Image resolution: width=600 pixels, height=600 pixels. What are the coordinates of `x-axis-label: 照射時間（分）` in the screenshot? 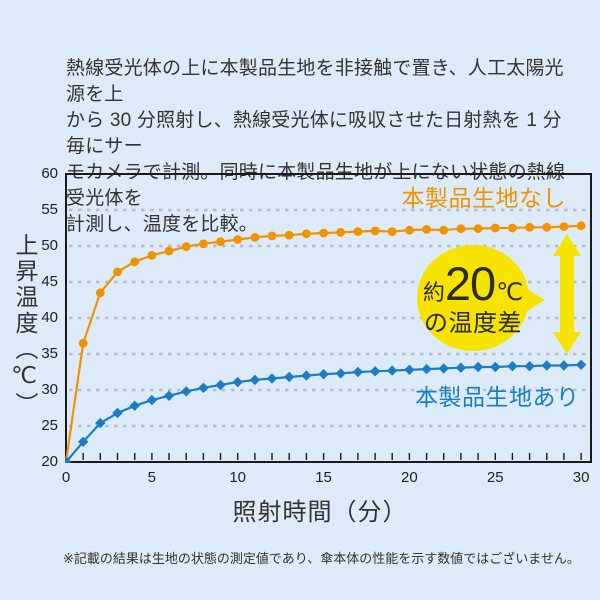 It's located at (320, 512).